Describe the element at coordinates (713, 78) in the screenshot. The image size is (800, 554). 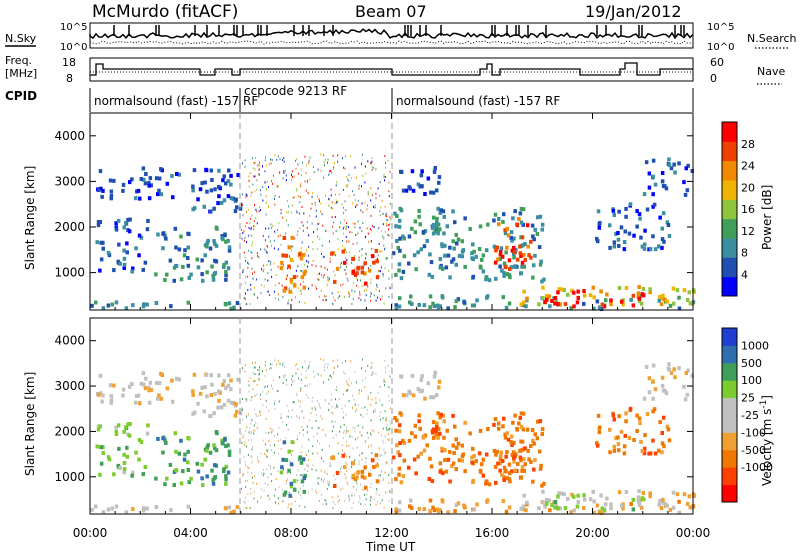
I see `nave-tick-bottom: 0` at that location.